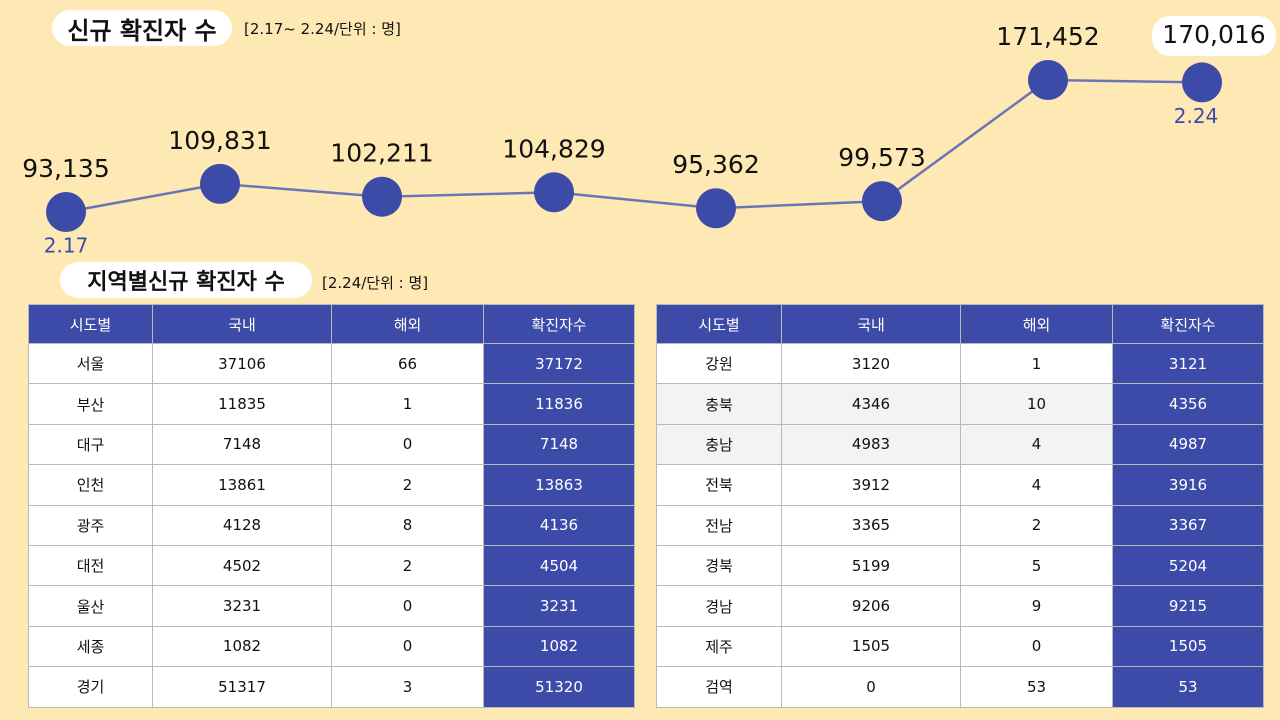  I want to click on table-cell: 부산, so click(90, 404).